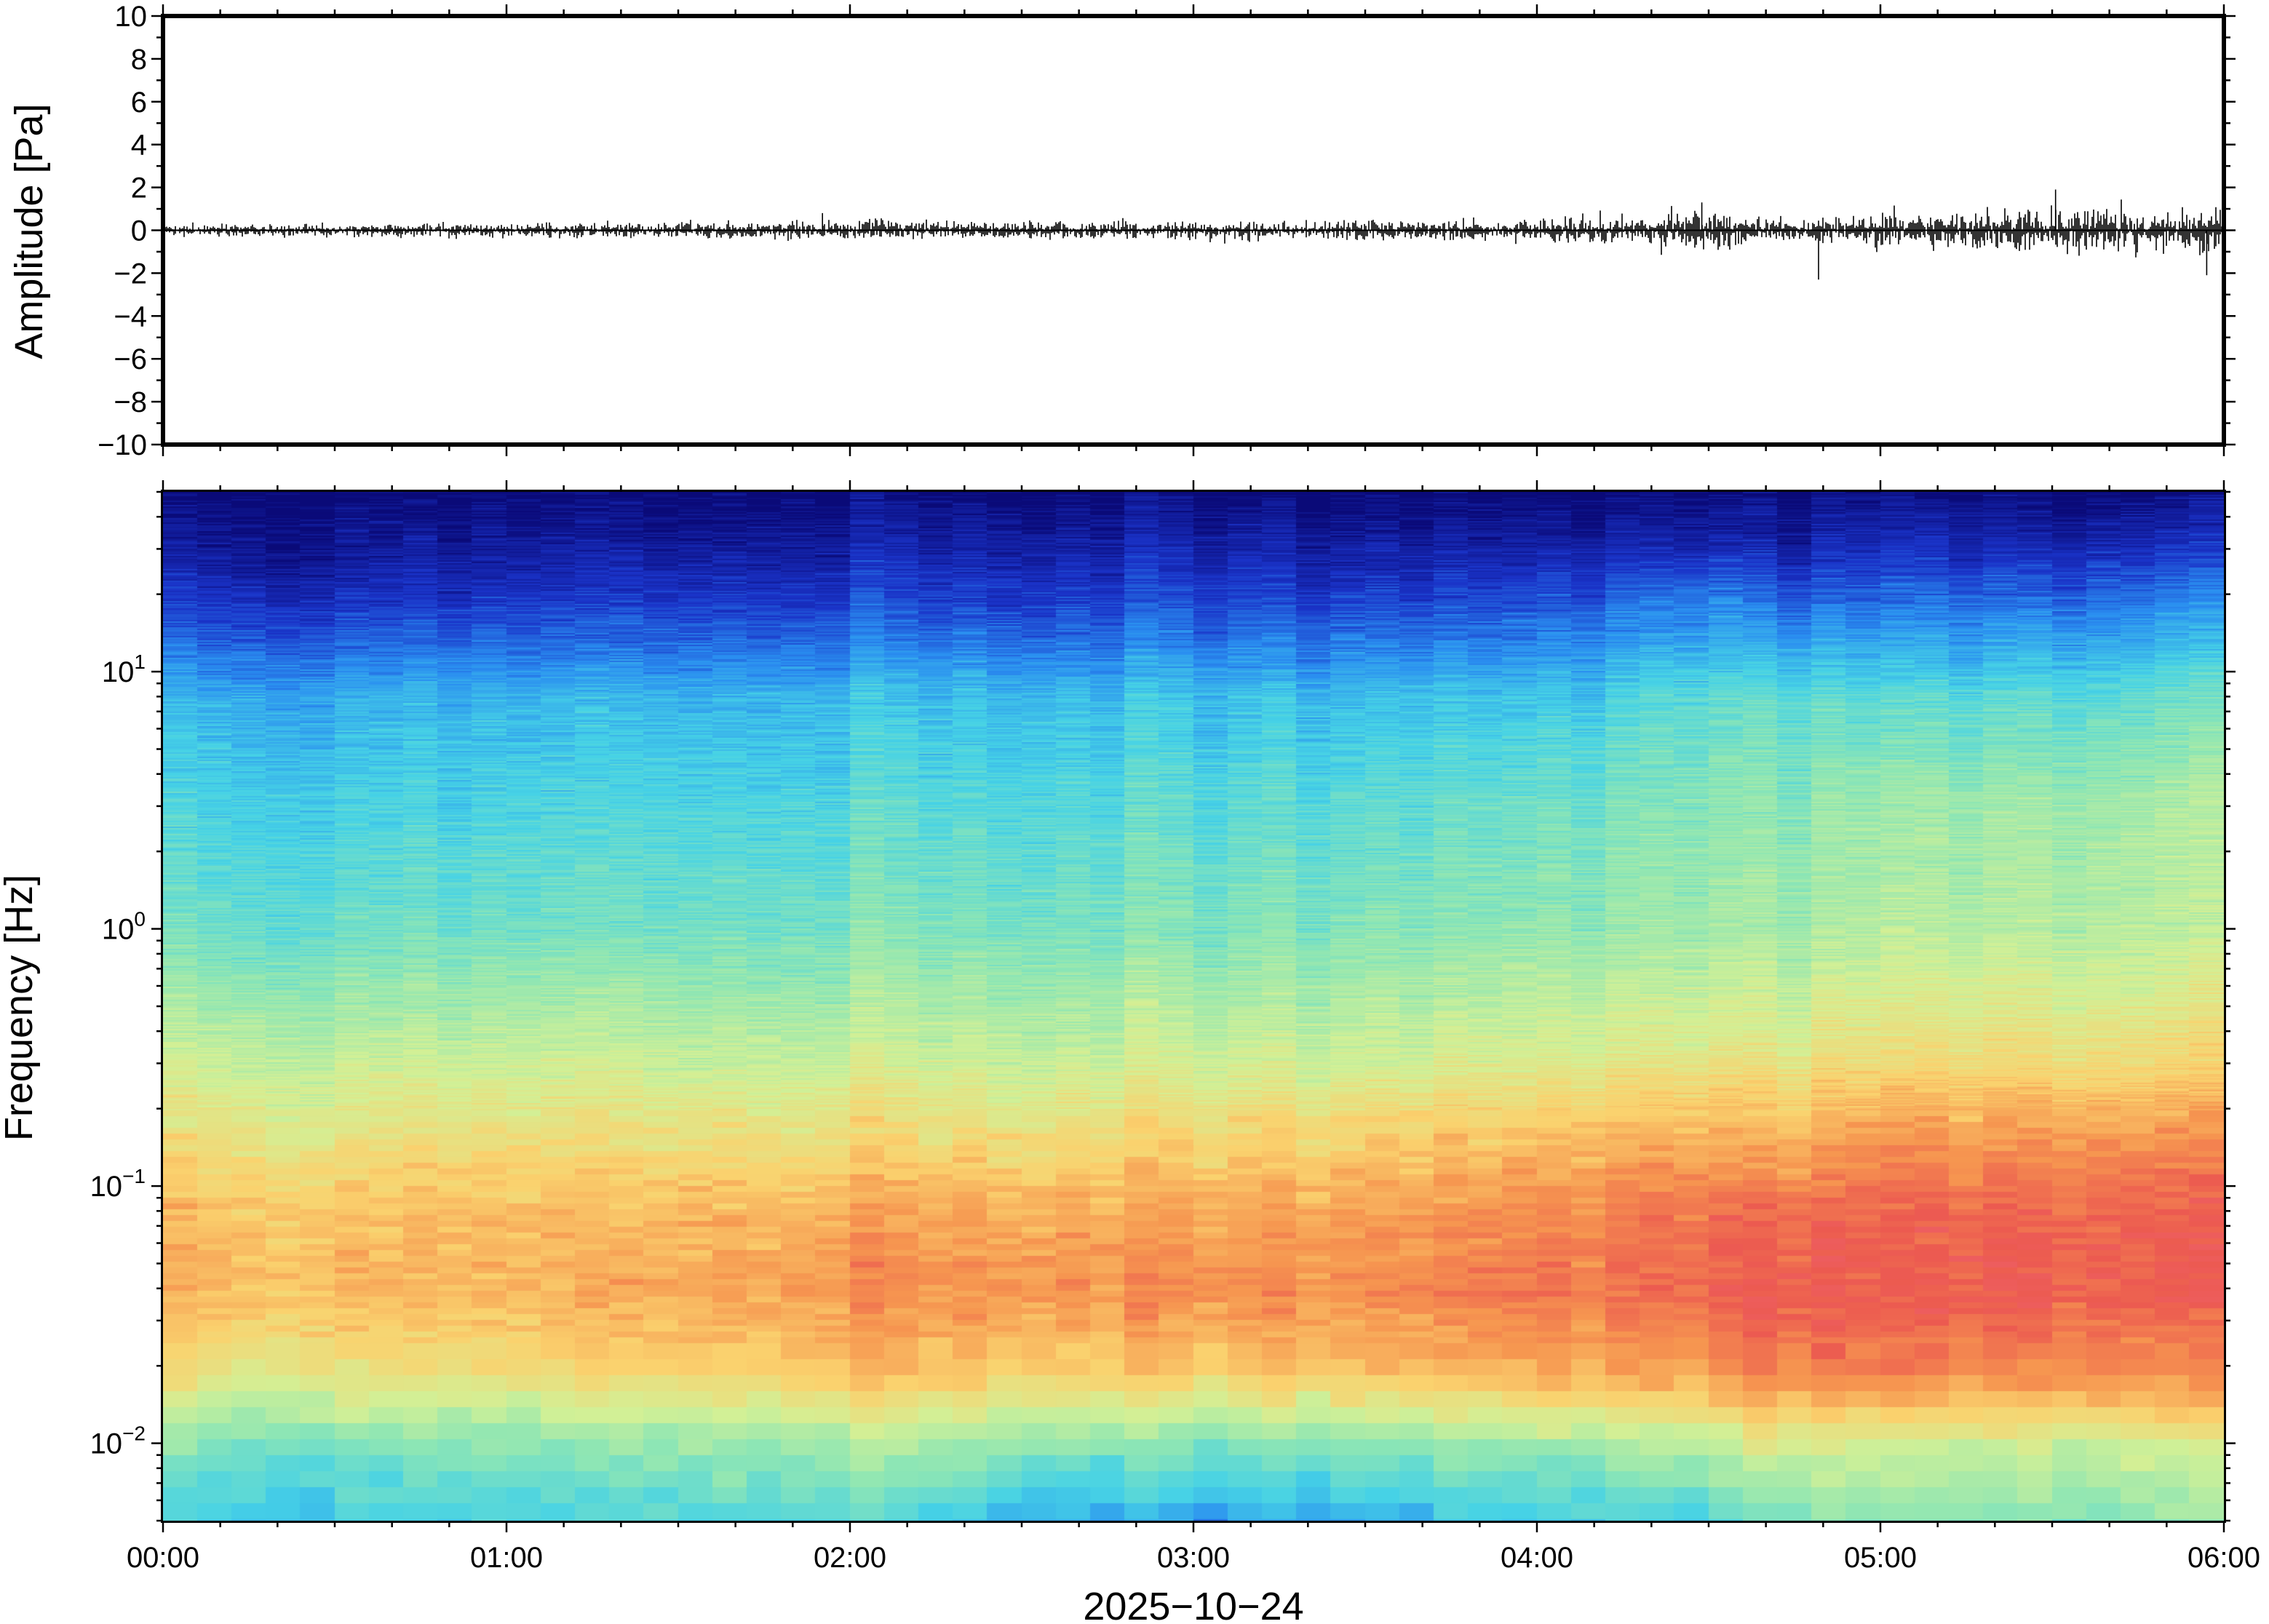 This screenshot has width=2269, height=1624. I want to click on amplitude-y-tick-label: 6, so click(139, 103).